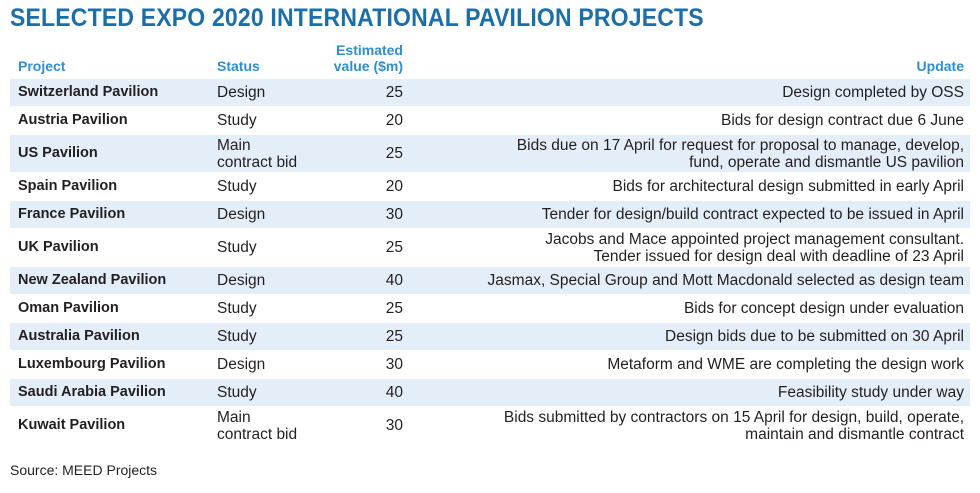 The height and width of the screenshot is (493, 980). What do you see at coordinates (72, 425) in the screenshot?
I see `project-cell: Kuwait Pavilion` at bounding box center [72, 425].